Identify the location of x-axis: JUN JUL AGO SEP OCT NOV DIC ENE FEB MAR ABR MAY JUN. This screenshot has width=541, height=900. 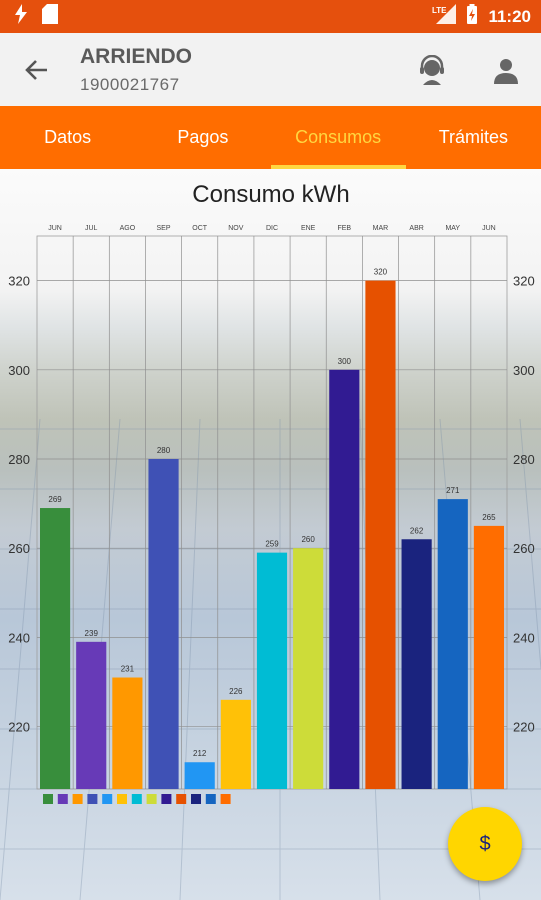
(271, 228).